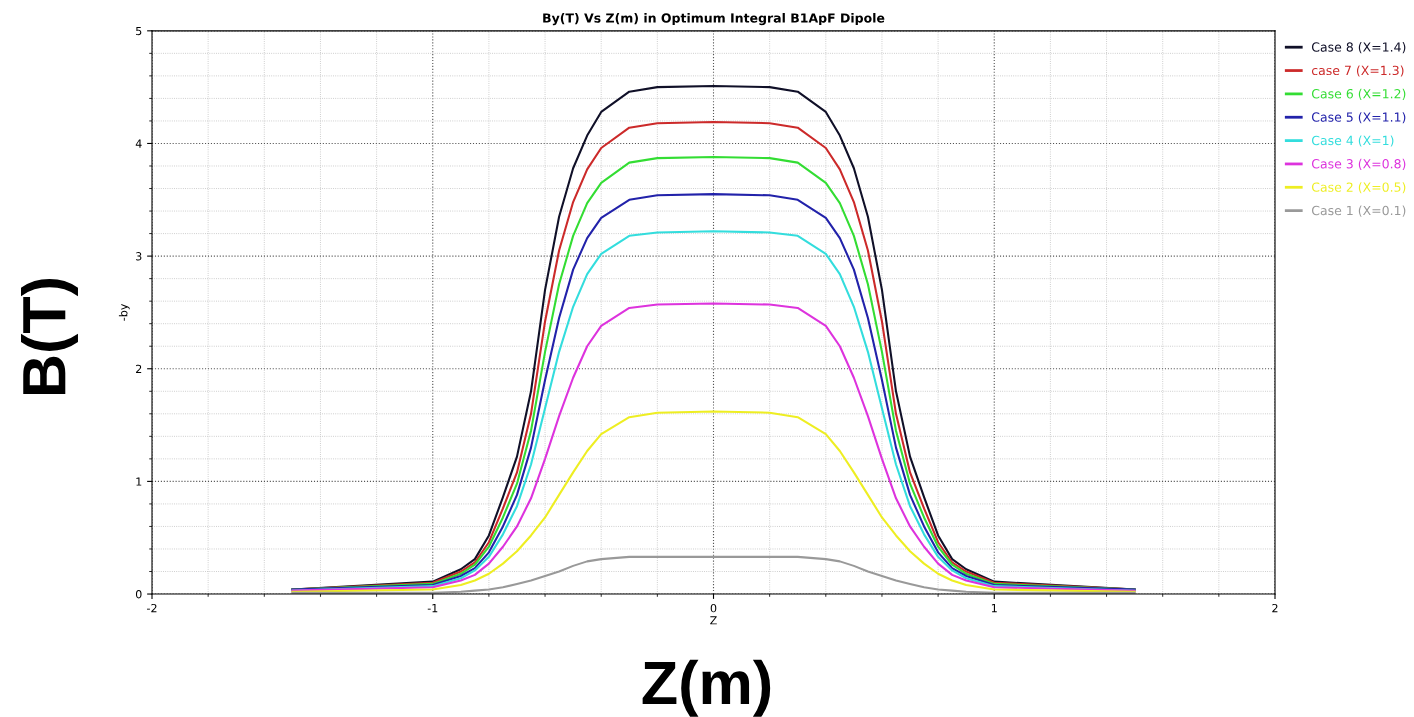  What do you see at coordinates (139, 368) in the screenshot?
I see `y-tick-label: 2` at bounding box center [139, 368].